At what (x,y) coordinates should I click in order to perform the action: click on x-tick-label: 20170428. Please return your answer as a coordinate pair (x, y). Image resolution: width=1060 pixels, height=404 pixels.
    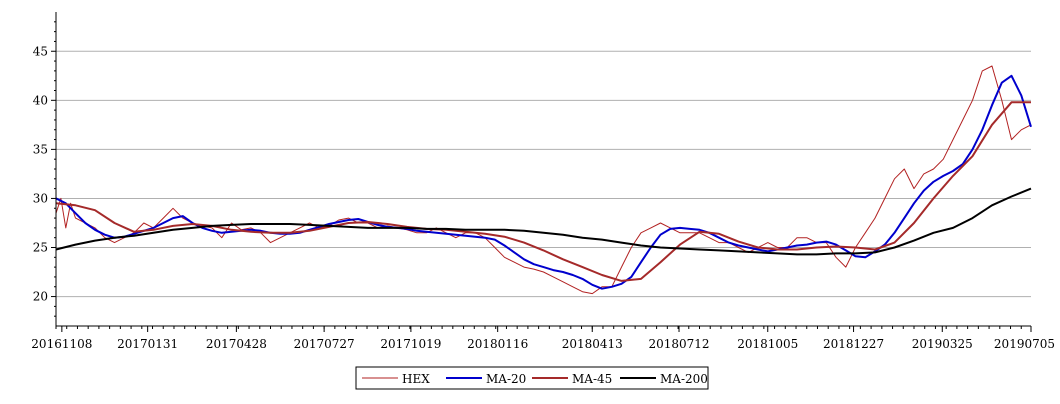
    Looking at the image, I should click on (236, 344).